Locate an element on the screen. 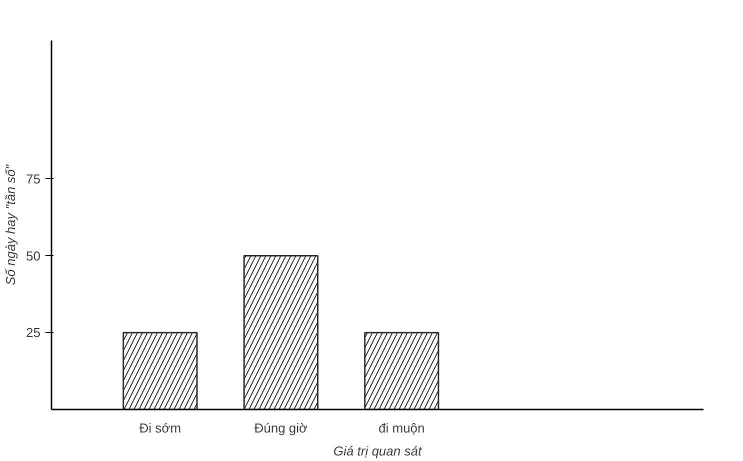 Image resolution: width=743 pixels, height=461 pixels. y-tick-label: 25 is located at coordinates (33, 332).